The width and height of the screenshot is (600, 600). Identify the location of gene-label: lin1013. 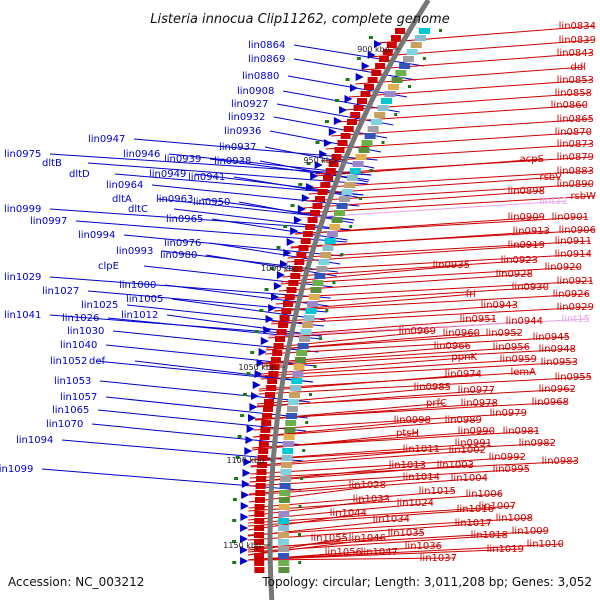
(407, 465).